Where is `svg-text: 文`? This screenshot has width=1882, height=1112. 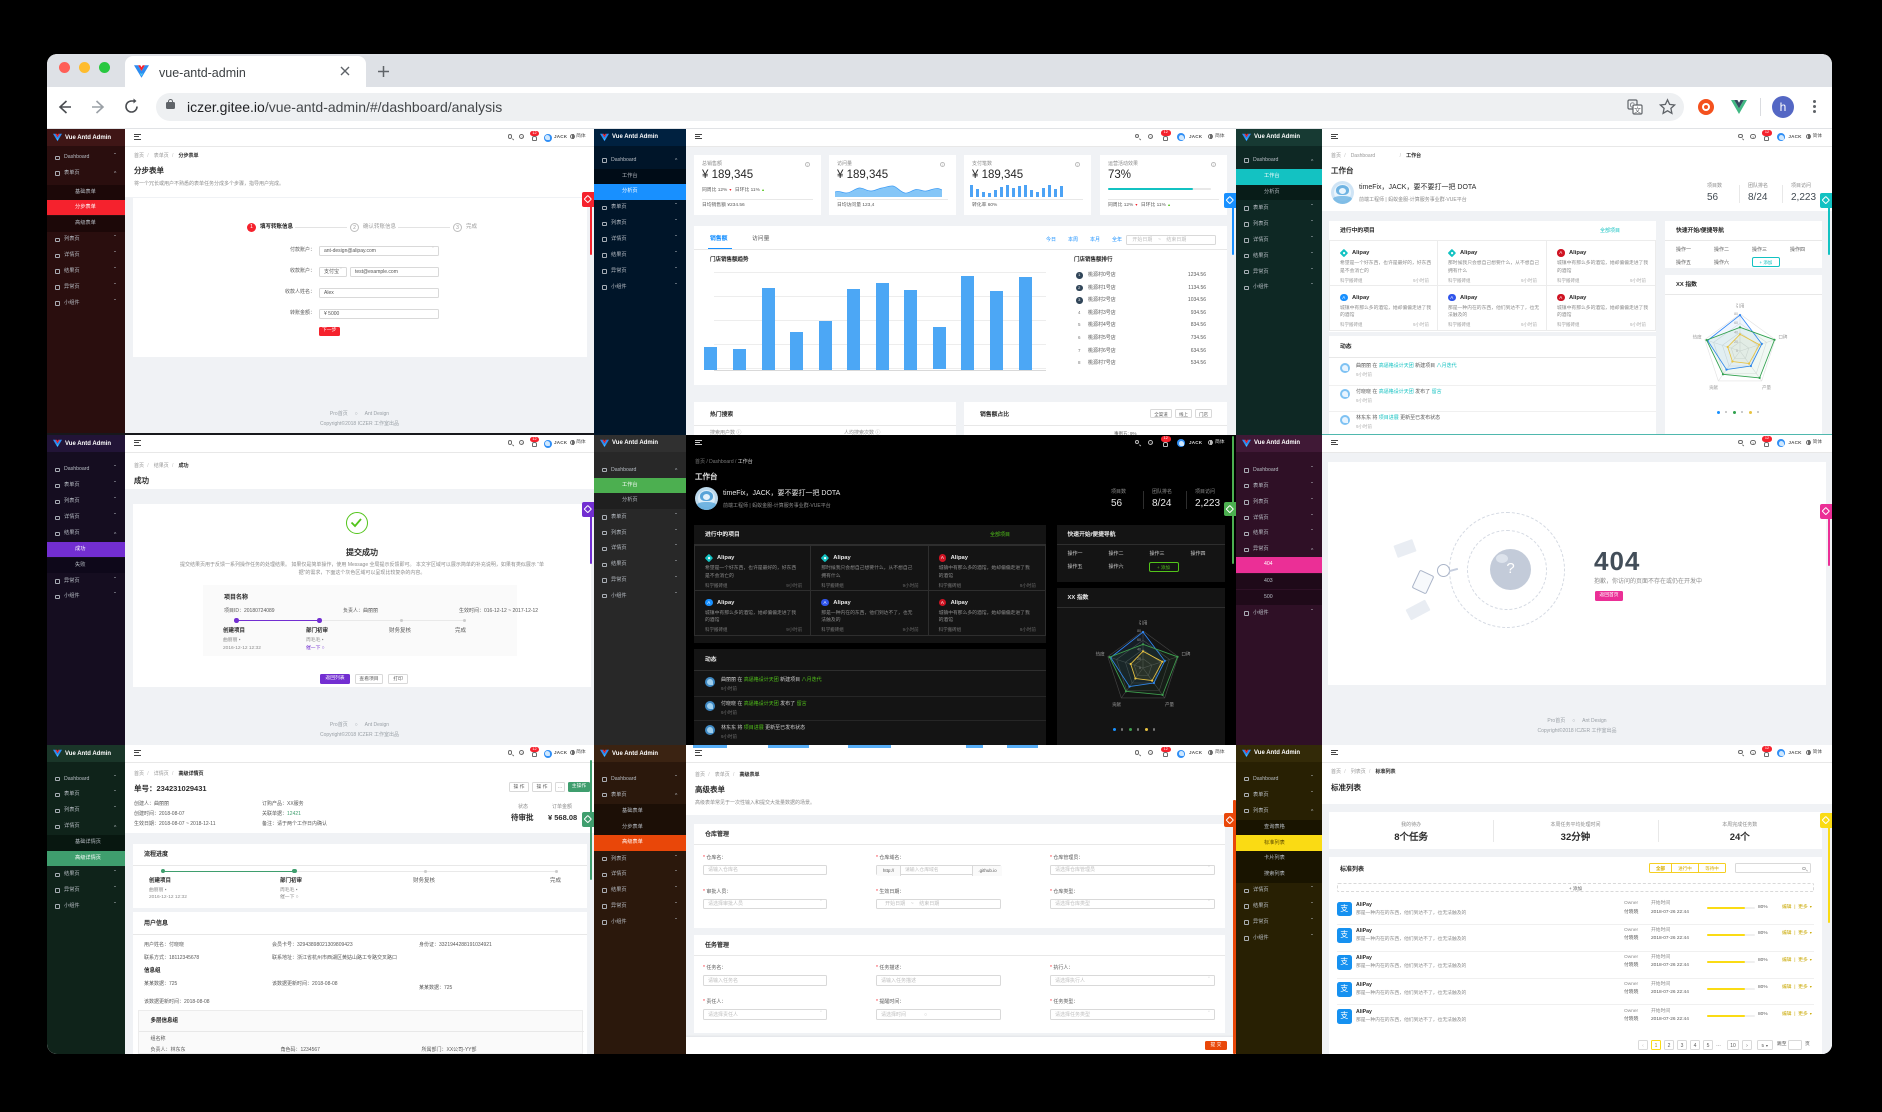
svg-text: 文 is located at coordinates (1637, 110).